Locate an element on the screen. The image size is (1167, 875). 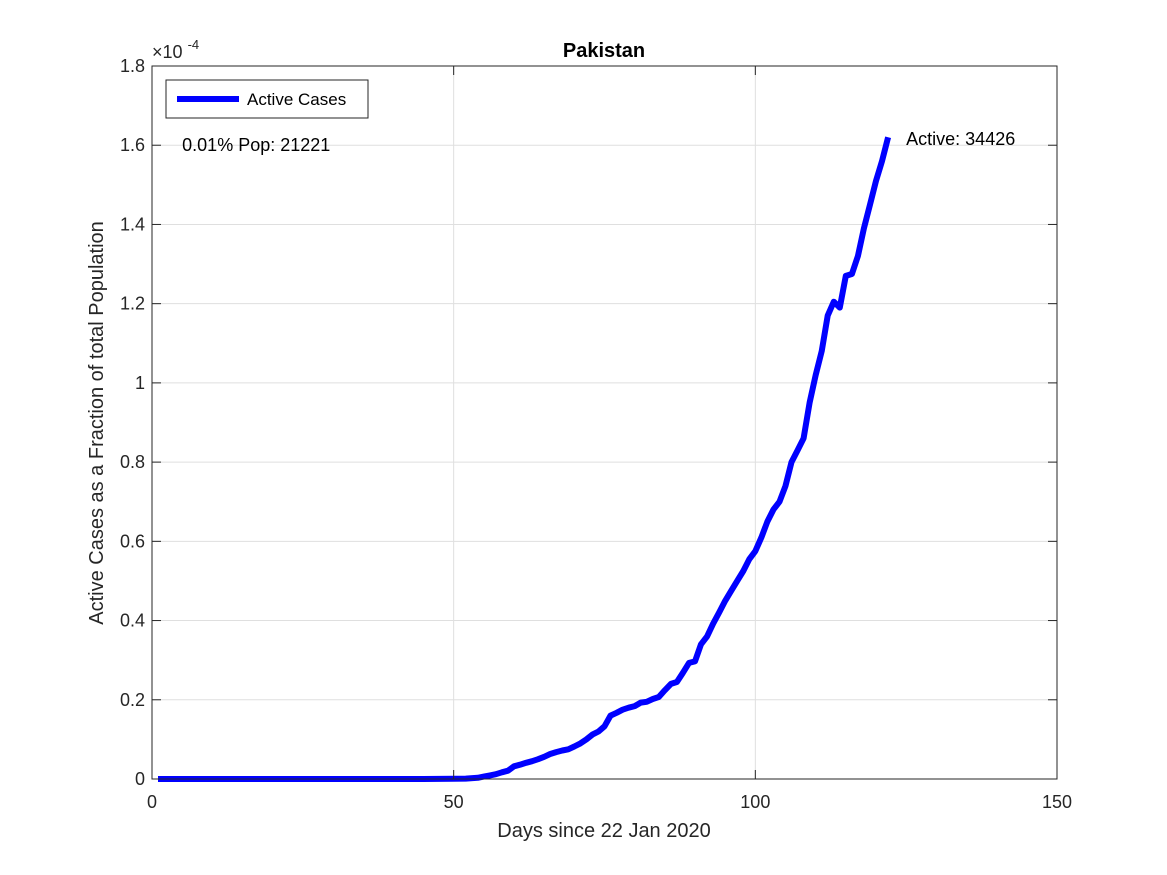
y-tick-label: 0 is located at coordinates (140, 779).